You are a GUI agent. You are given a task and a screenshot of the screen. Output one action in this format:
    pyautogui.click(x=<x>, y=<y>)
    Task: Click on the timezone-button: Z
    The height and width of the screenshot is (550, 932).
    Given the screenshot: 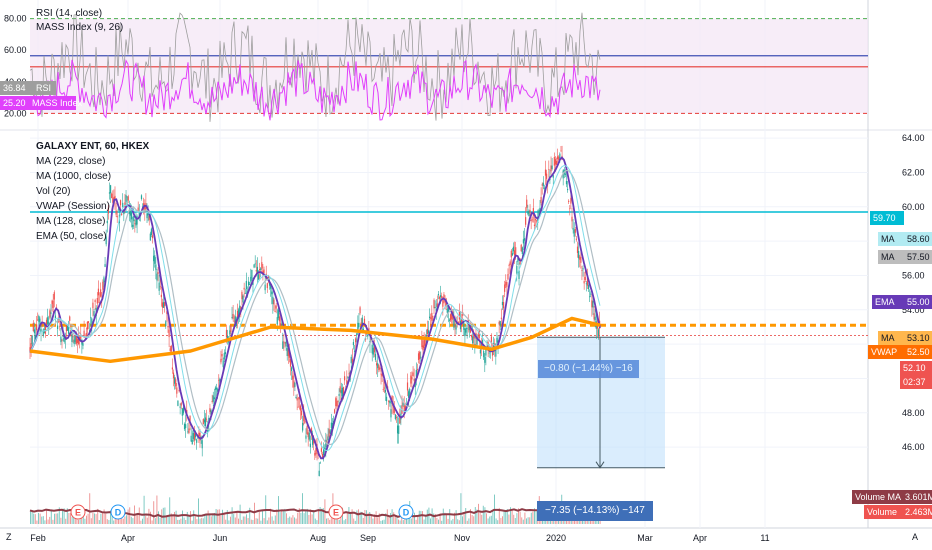 What is the action you would take?
    pyautogui.click(x=9, y=537)
    